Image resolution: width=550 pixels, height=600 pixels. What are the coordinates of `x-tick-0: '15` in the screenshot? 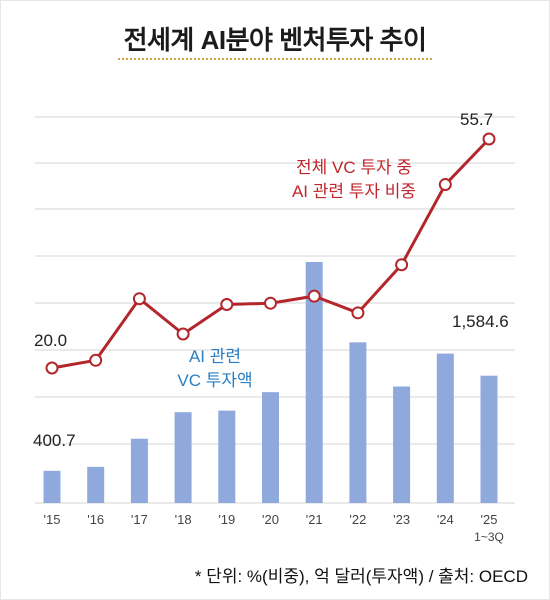 It's located at (52, 519).